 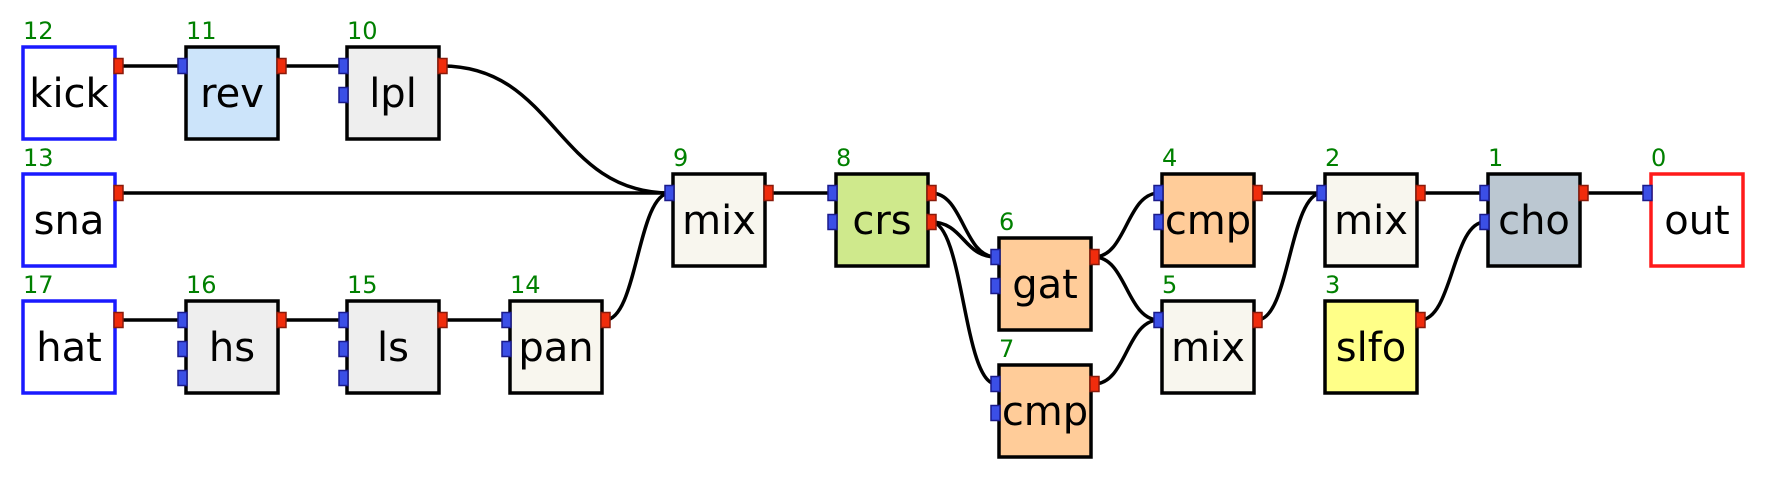 I want to click on node-label: pan, so click(x=555, y=348).